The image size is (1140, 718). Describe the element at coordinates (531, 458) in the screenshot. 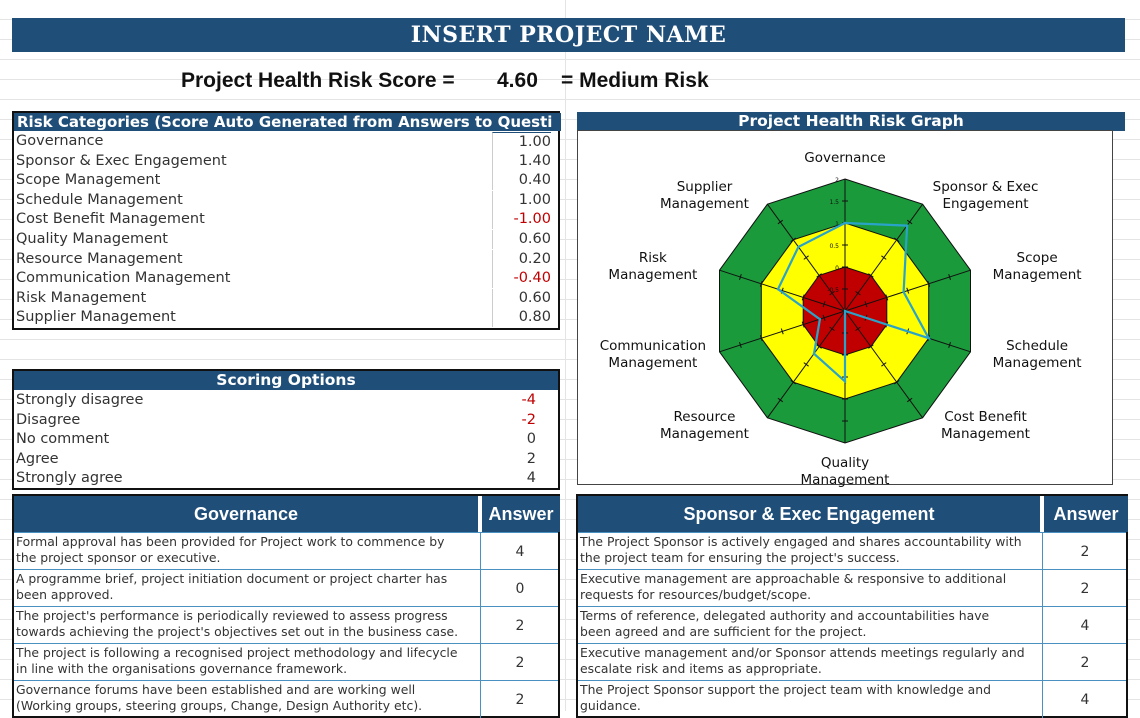

I see `scoring-option-value: 2` at that location.